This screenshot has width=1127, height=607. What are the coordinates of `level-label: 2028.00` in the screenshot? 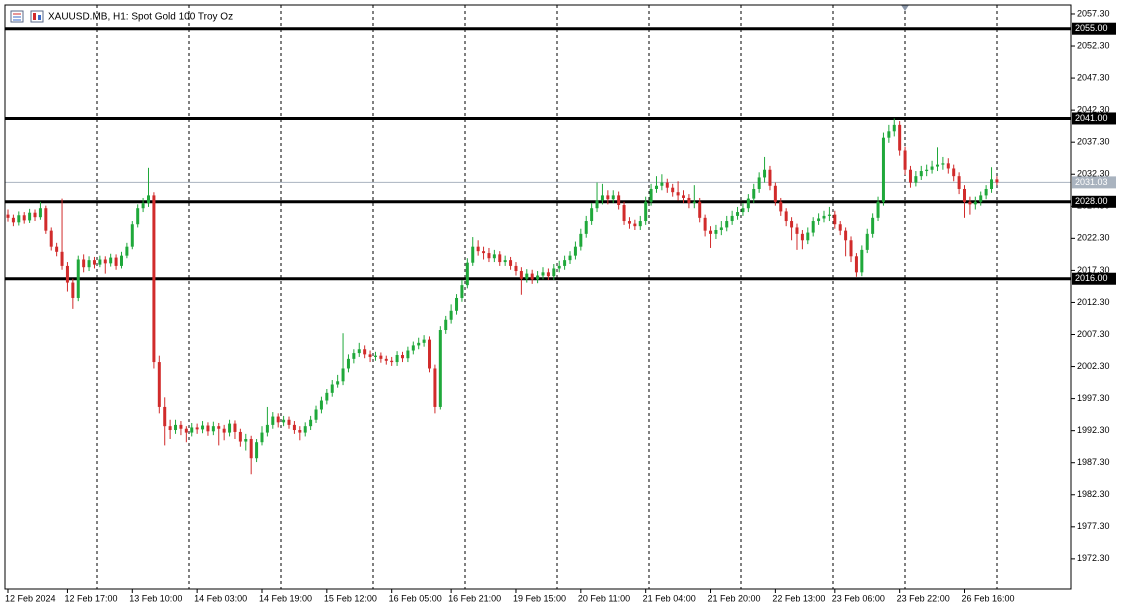 It's located at (1091, 201).